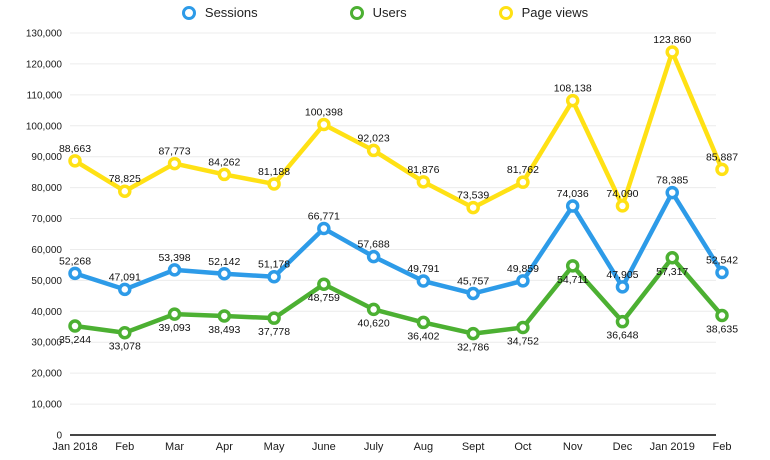  I want to click on y-tick-label: 90,000, so click(46, 157).